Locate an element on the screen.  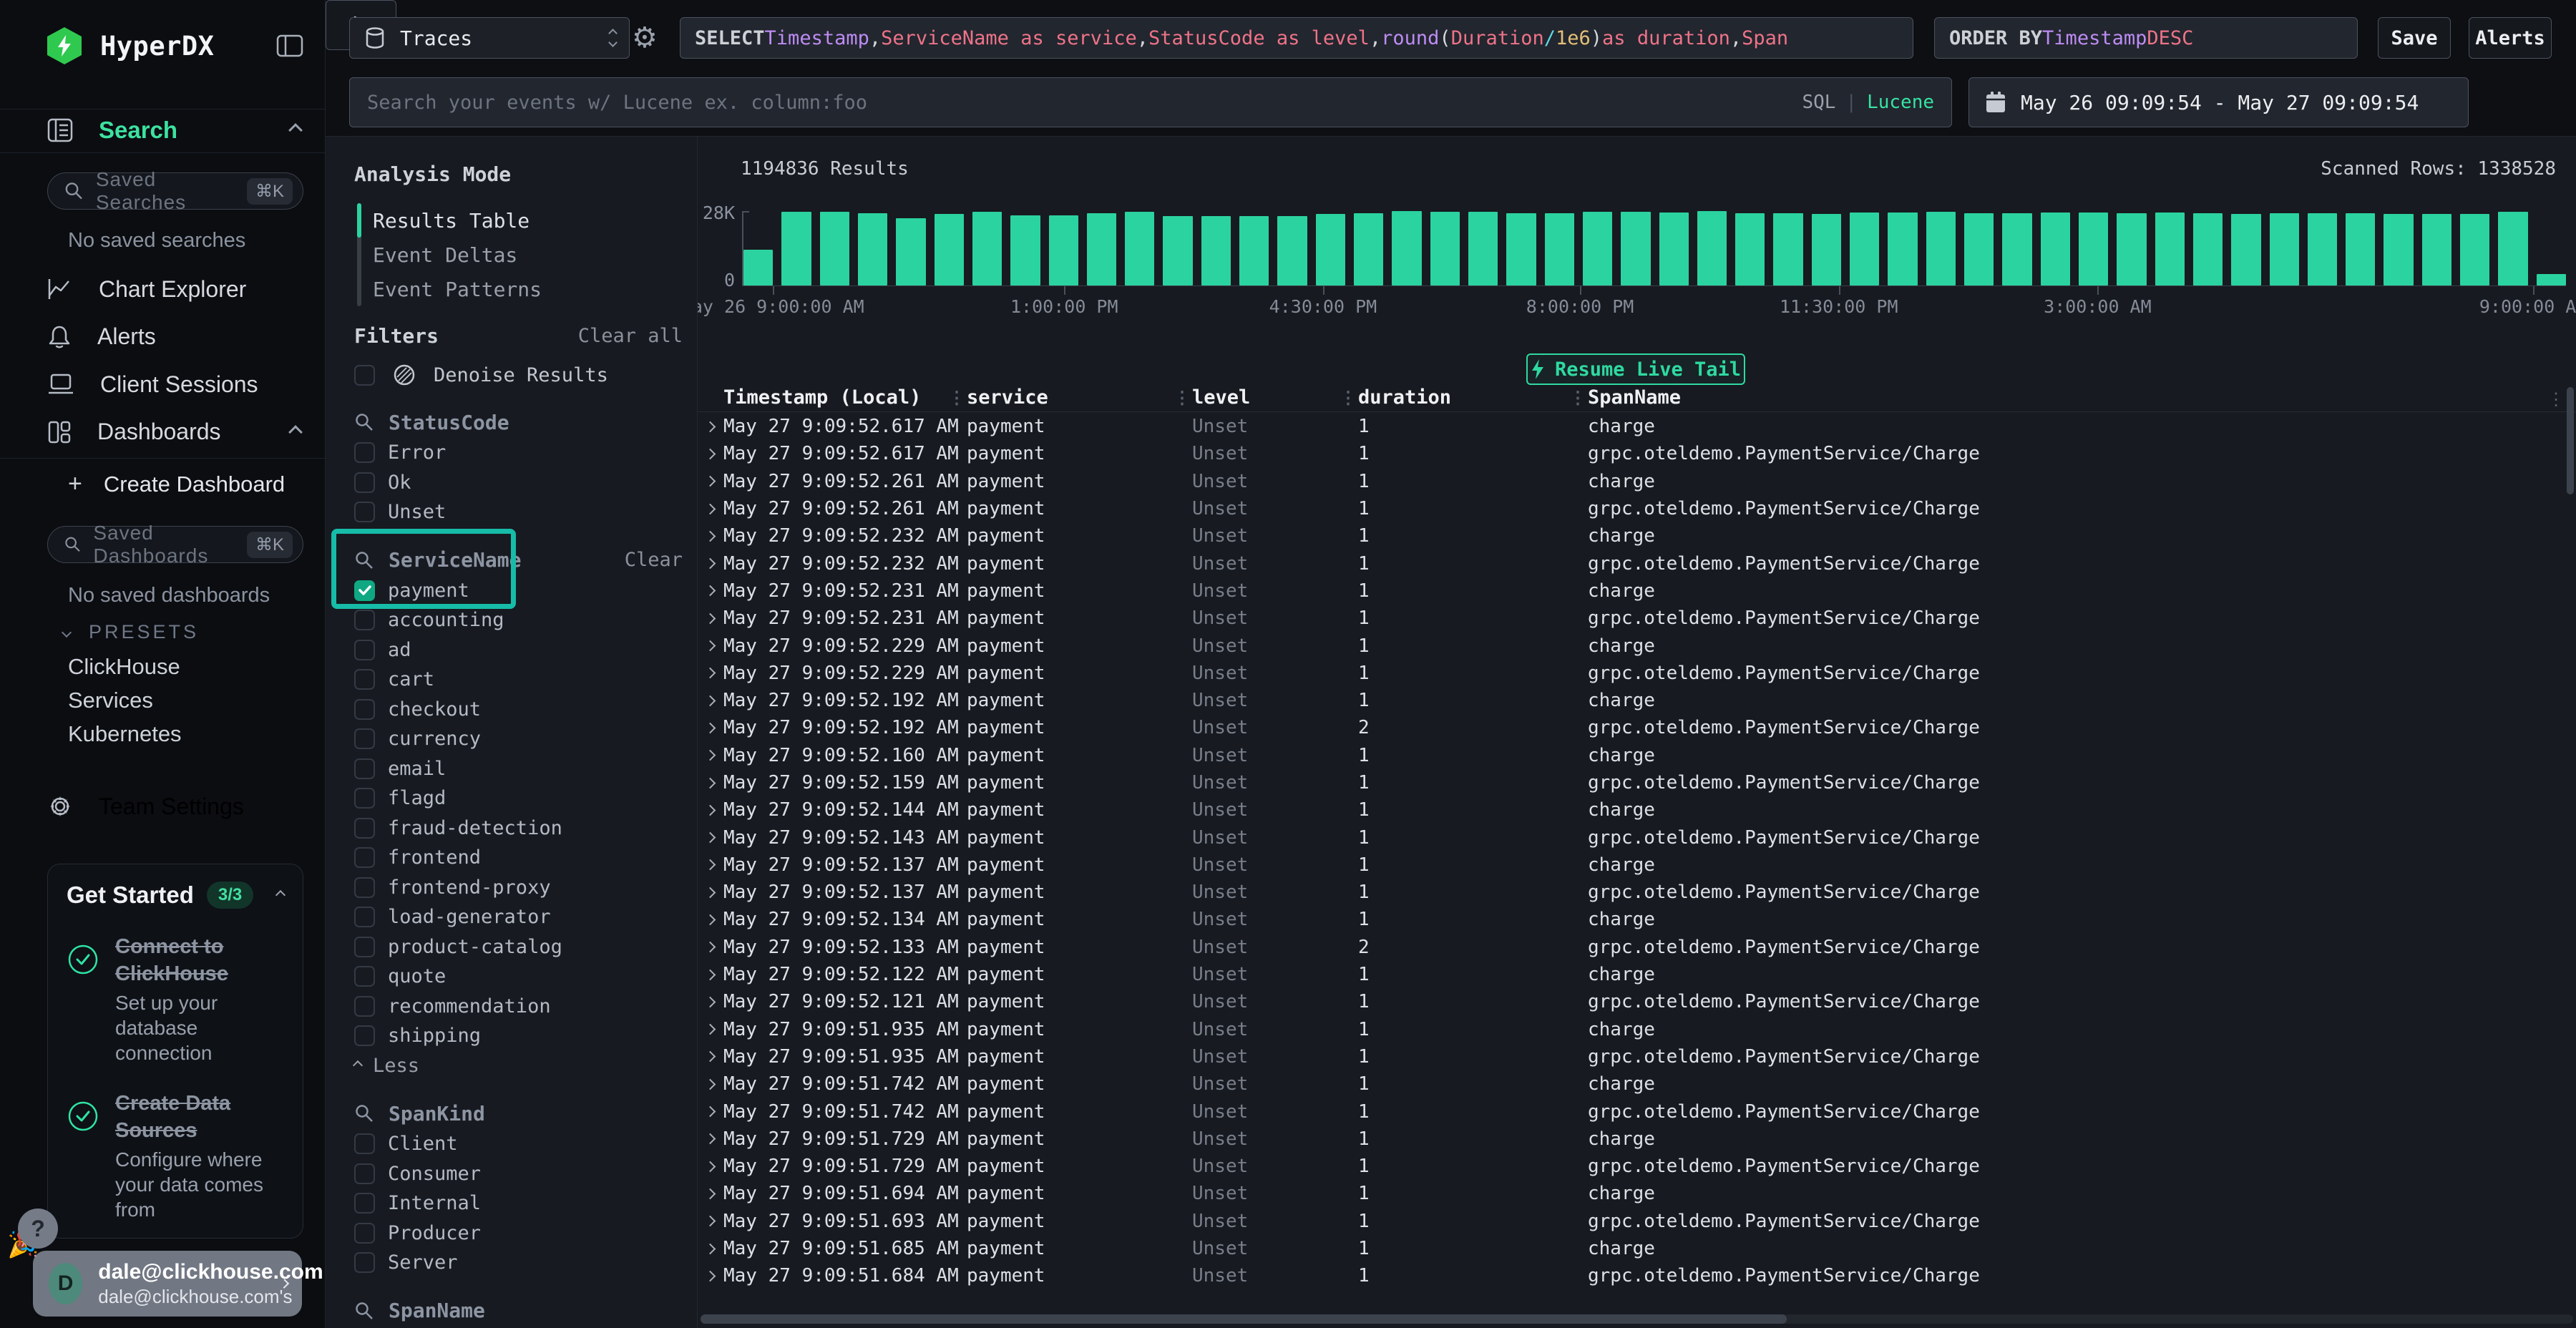
order-by-input: ORDER BY Timestamp DESC is located at coordinates (2146, 38).